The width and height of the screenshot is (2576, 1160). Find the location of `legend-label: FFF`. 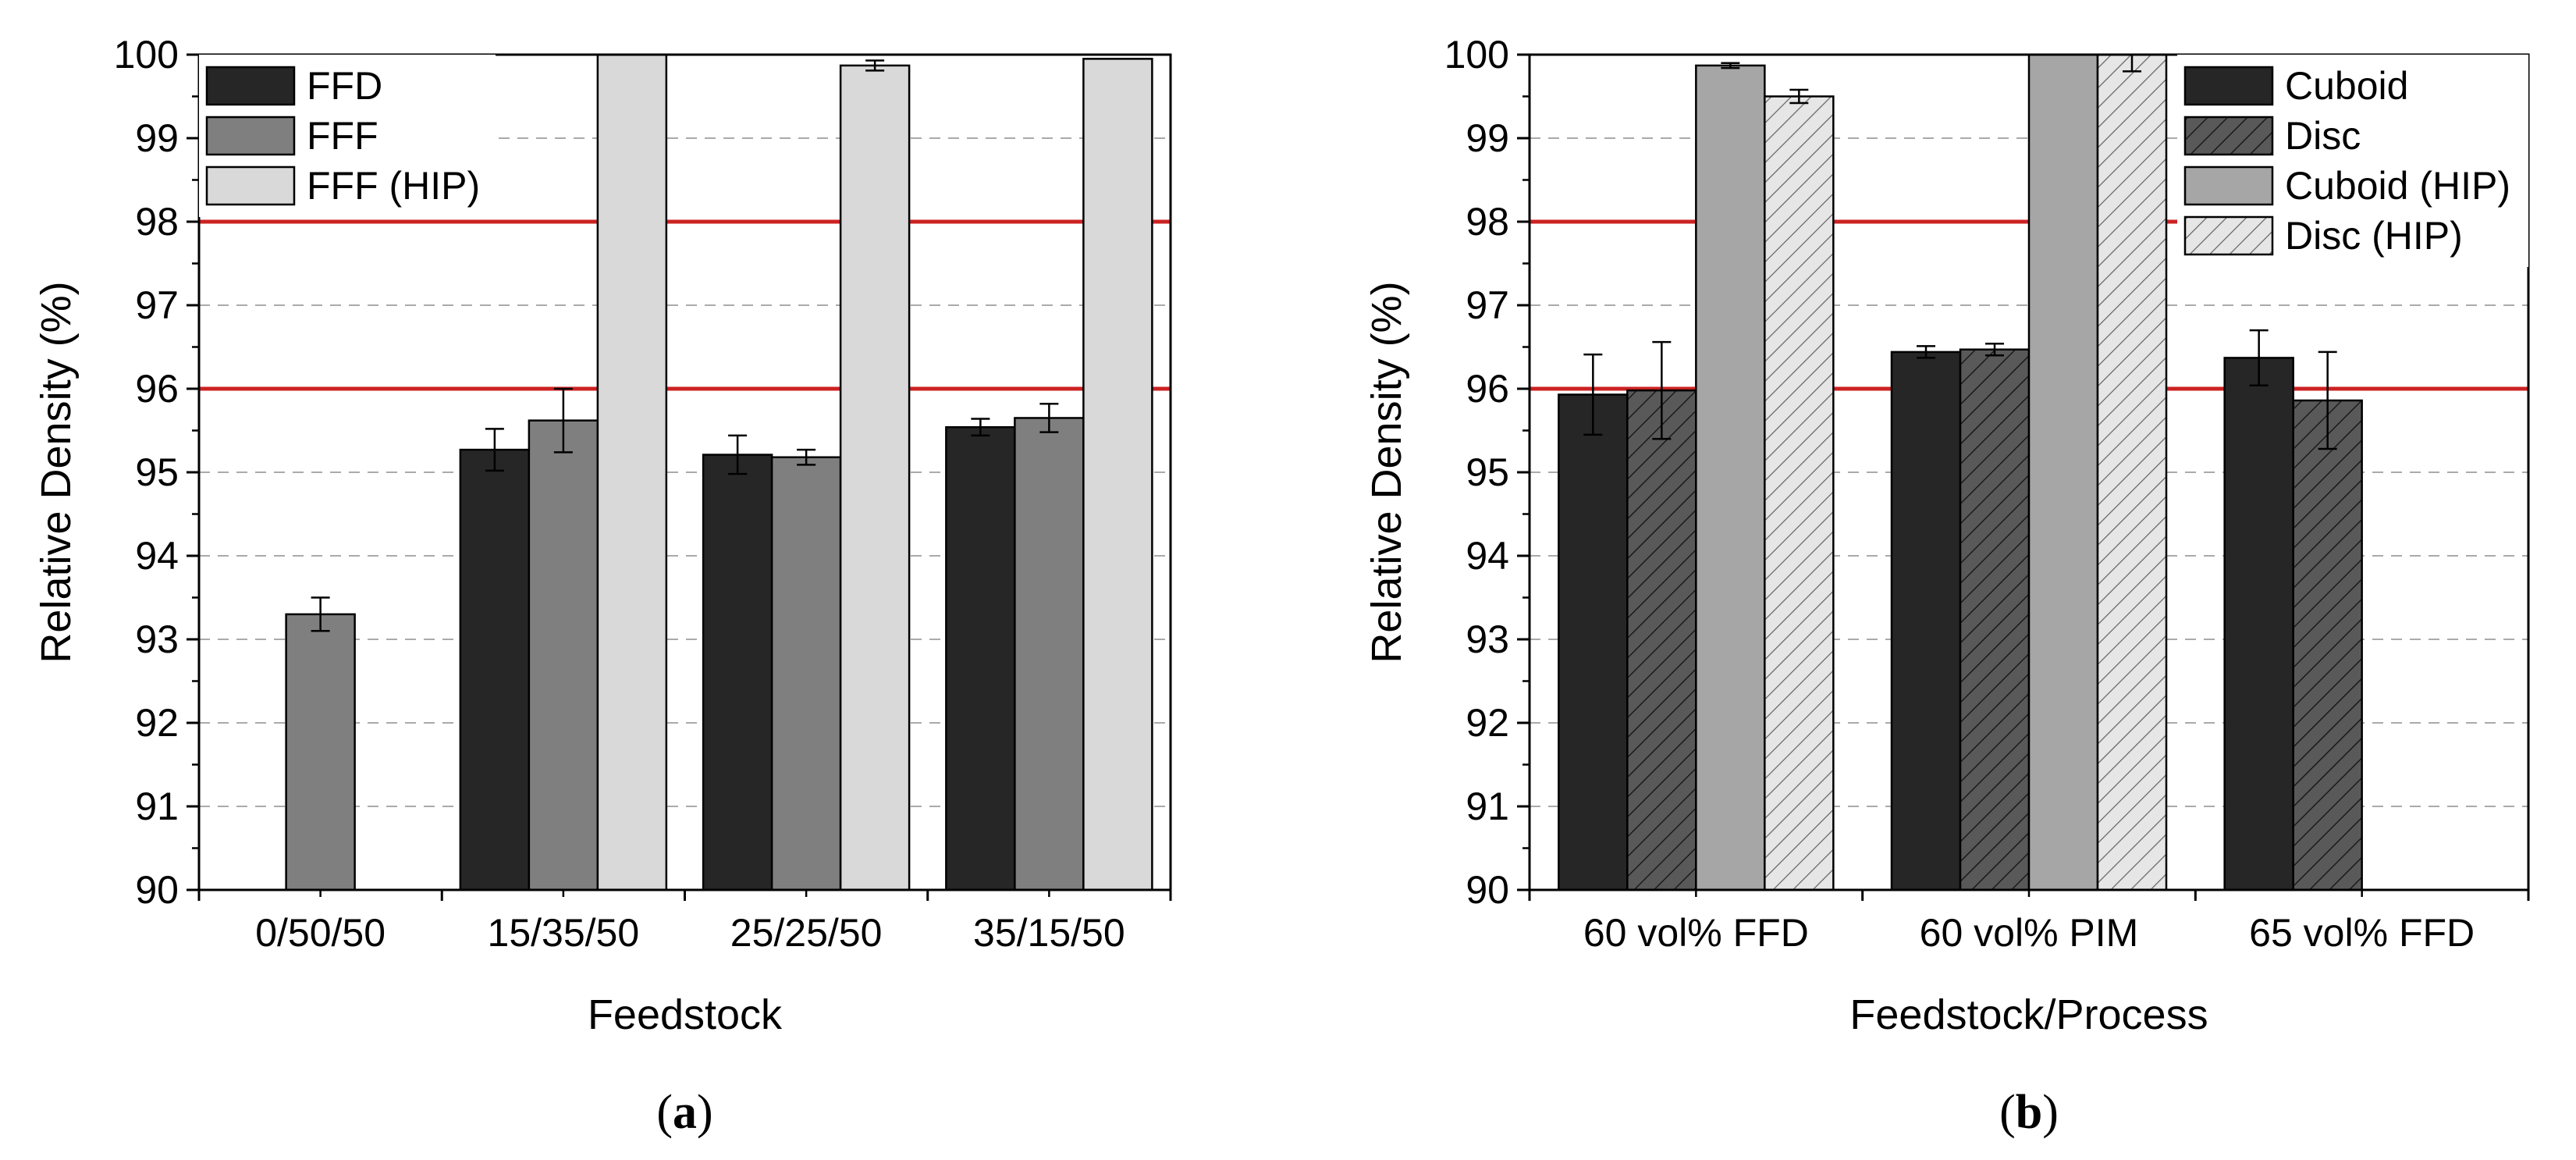

legend-label: FFF is located at coordinates (342, 136).